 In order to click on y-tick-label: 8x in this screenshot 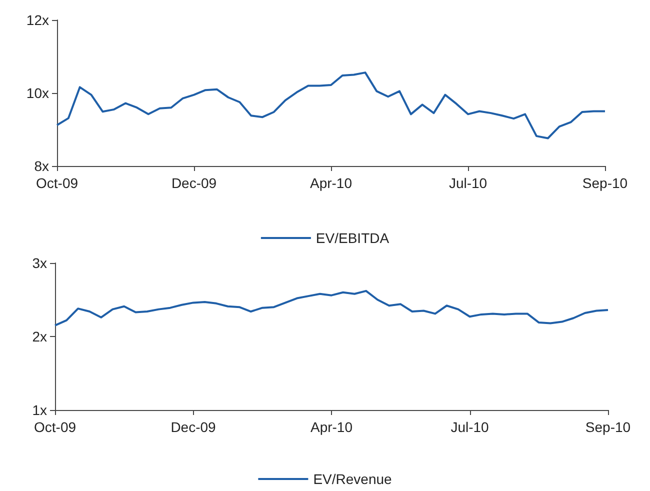, I will do `click(41, 166)`.